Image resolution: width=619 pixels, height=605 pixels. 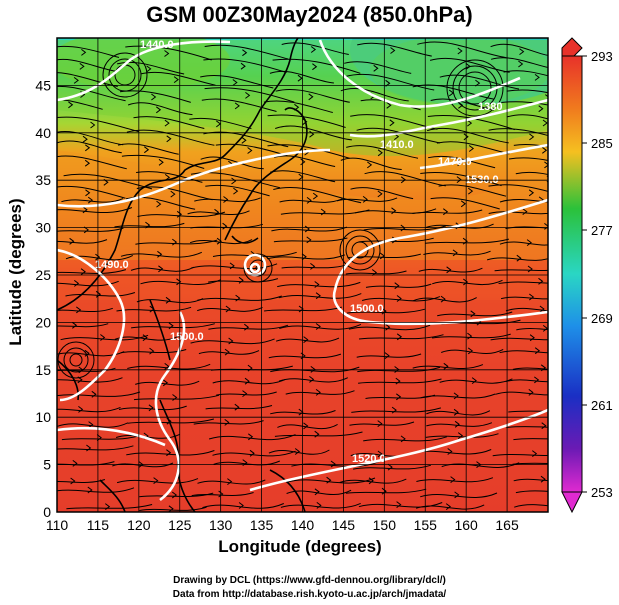 I want to click on contour-label: 1440.0, so click(x=157, y=45).